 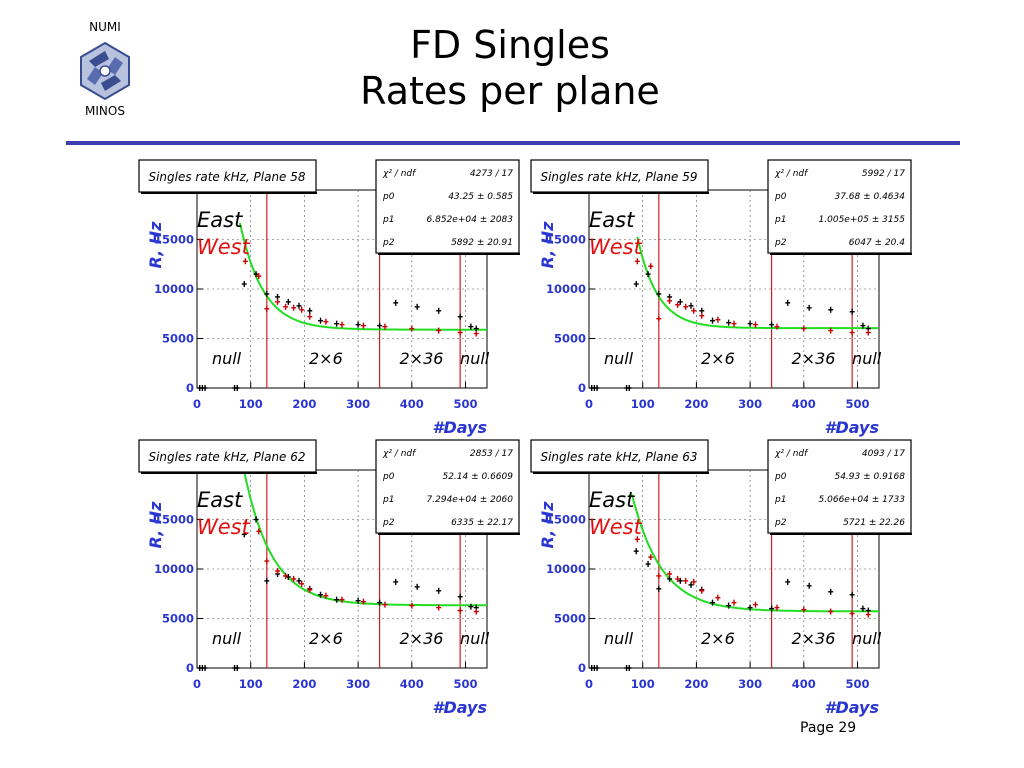 I want to click on x-tick-label: 300, so click(x=750, y=684).